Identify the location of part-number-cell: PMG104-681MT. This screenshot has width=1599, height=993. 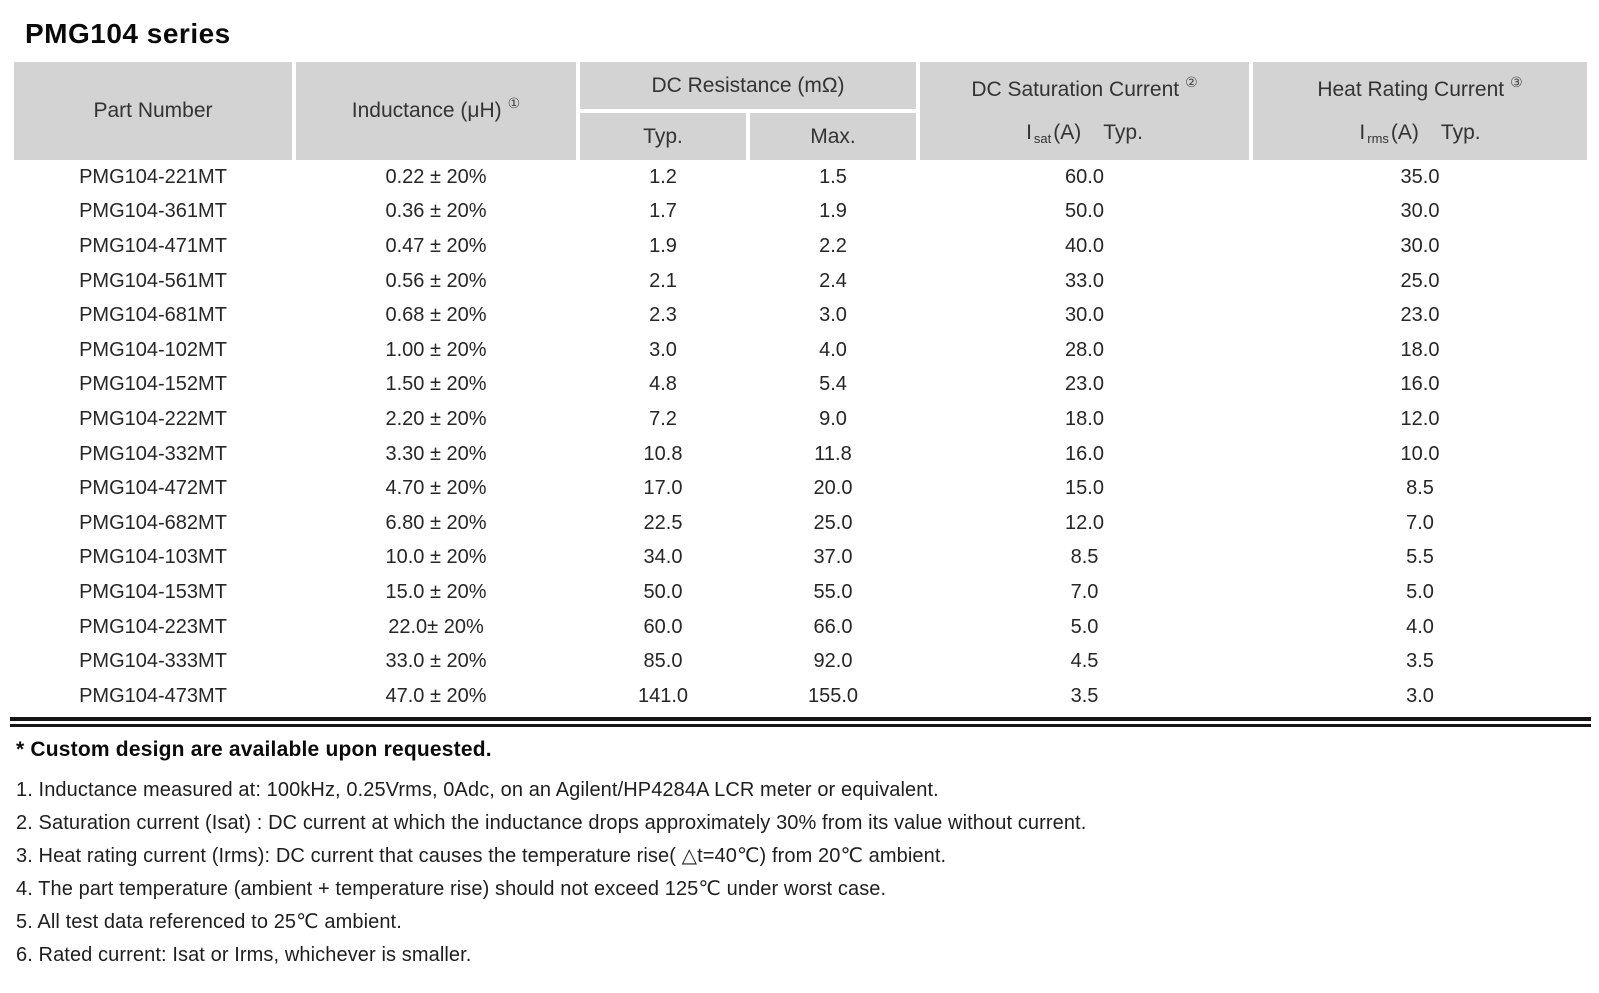
(153, 315).